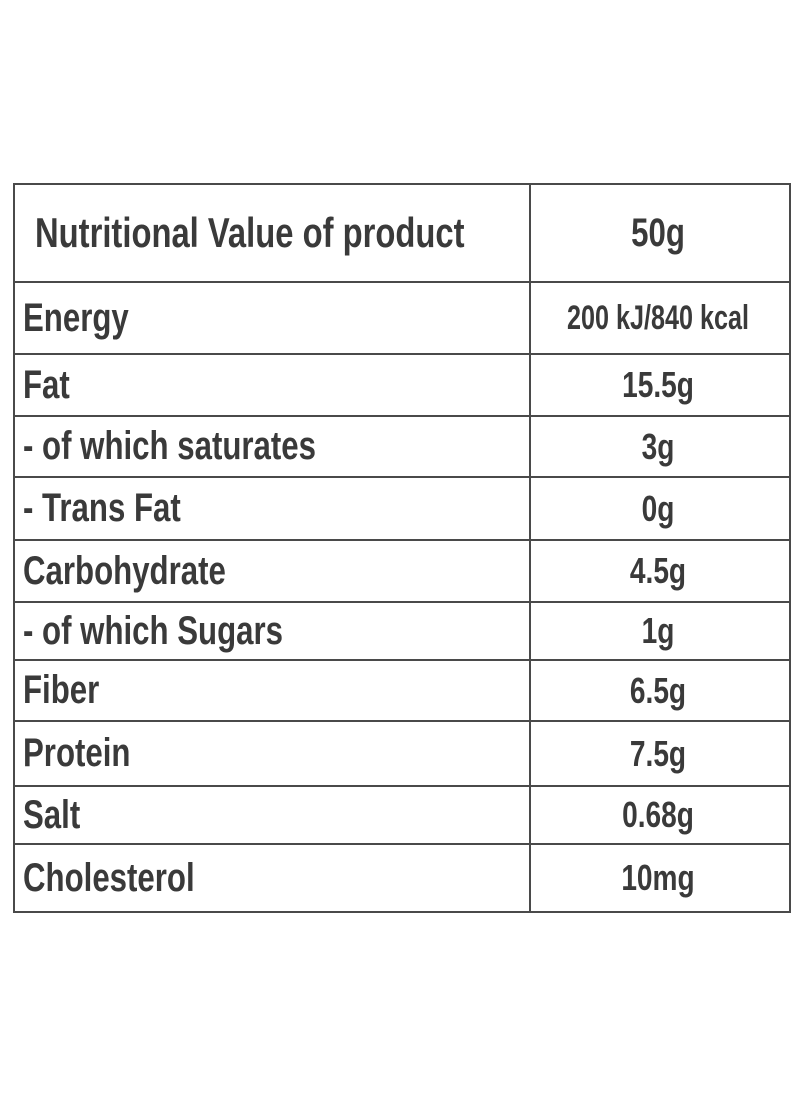 The height and width of the screenshot is (1096, 800). I want to click on row-label: Fat, so click(46, 384).